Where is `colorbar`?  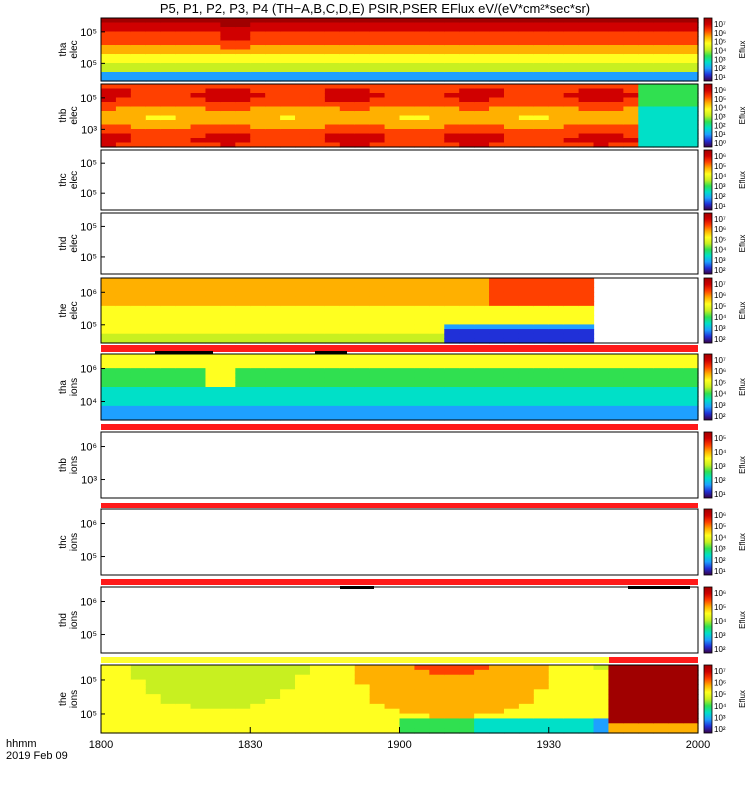 colorbar is located at coordinates (708, 243).